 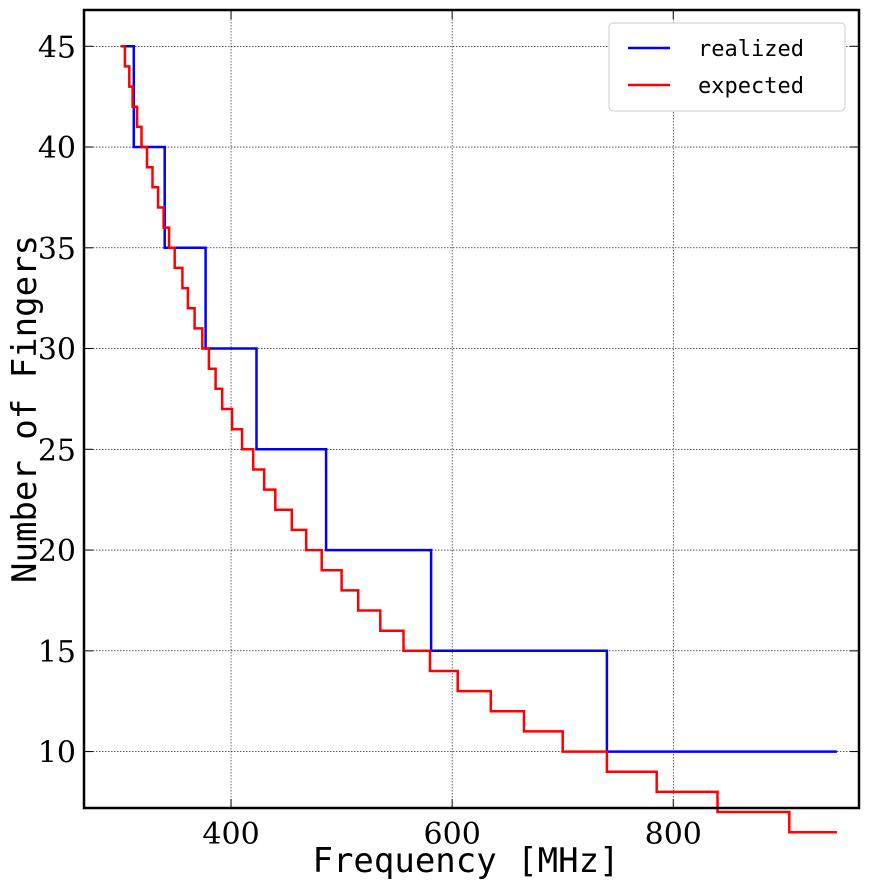 What do you see at coordinates (452, 834) in the screenshot?
I see `x-tick-label: 600` at bounding box center [452, 834].